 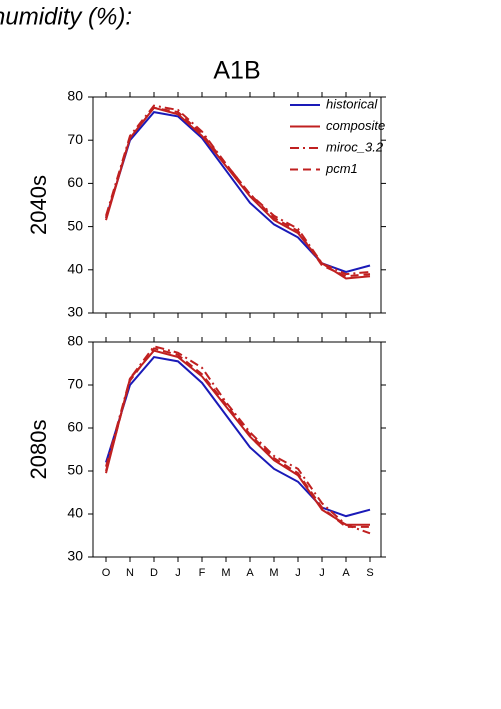 I want to click on x-tick-label: N, so click(x=130, y=573).